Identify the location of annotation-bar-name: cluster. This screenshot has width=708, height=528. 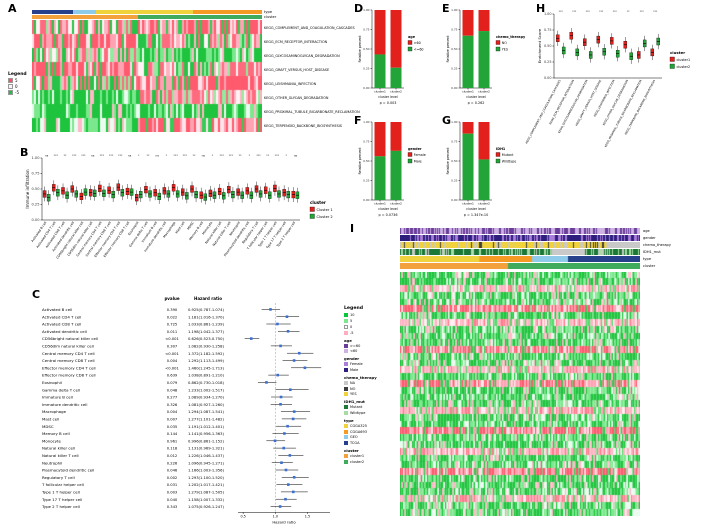
(270, 17).